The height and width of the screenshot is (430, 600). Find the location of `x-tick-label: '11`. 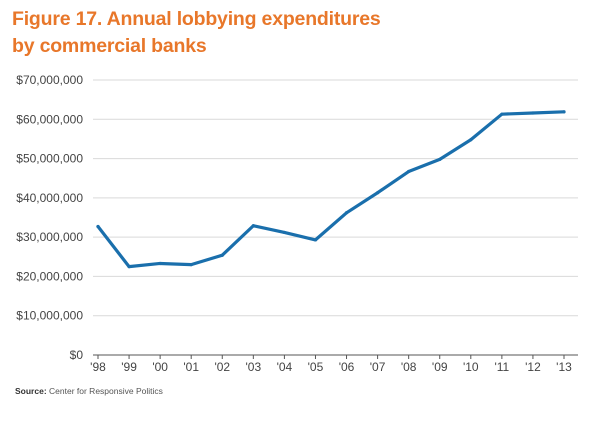

x-tick-label: '11 is located at coordinates (501, 367).